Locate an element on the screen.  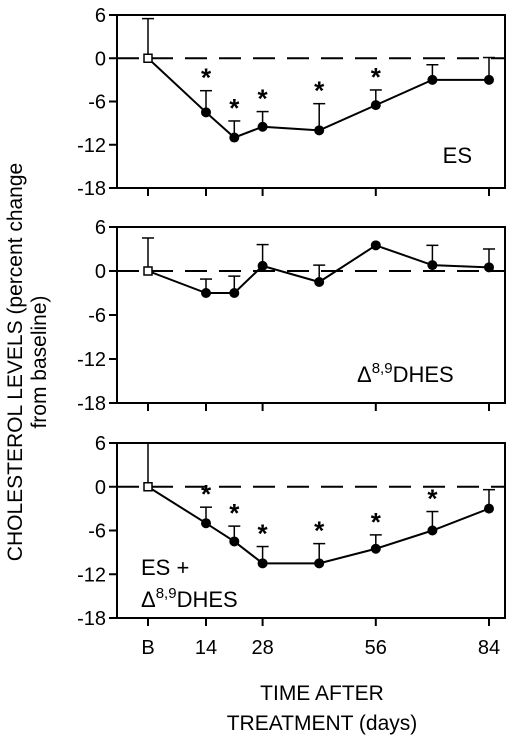
y-axis-label-line2: from baseline) is located at coordinates (39, 361).